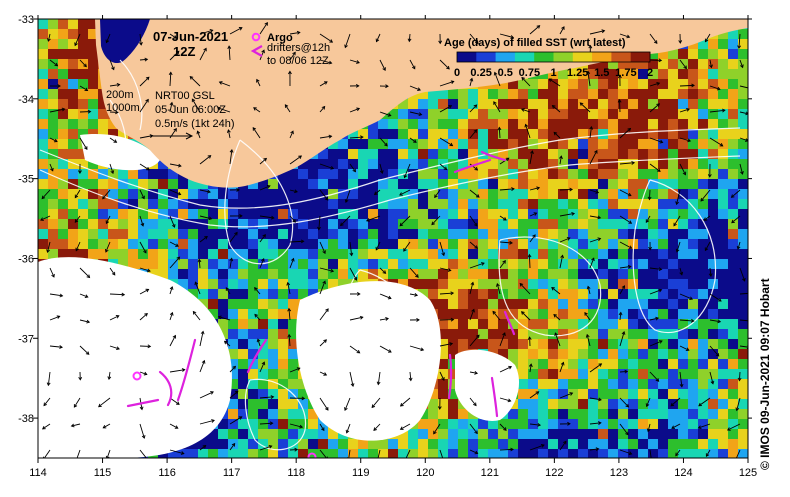  What do you see at coordinates (194, 124) in the screenshot?
I see `vector-scale-label: 0.5m/s (1kt 24h)` at bounding box center [194, 124].